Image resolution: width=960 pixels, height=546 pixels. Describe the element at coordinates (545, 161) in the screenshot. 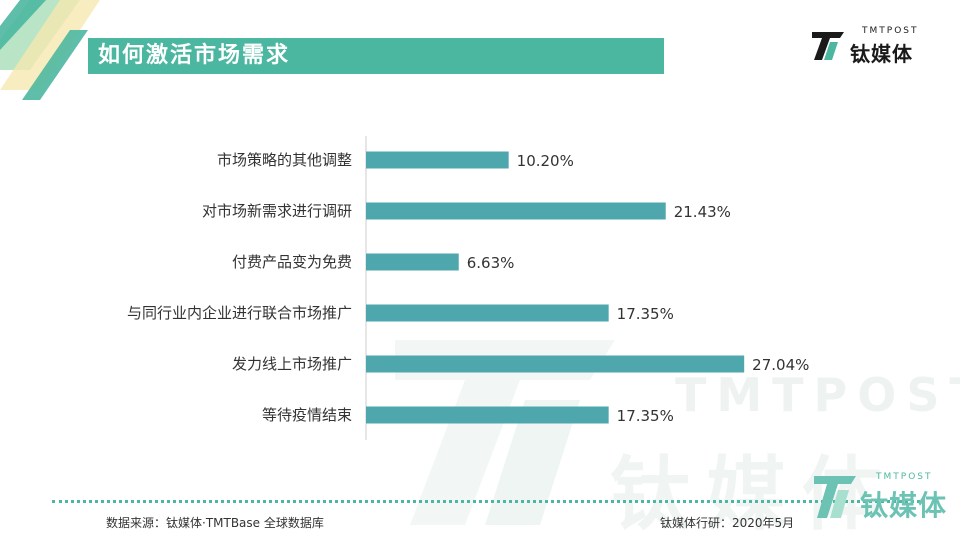

I see `value-label: 10.20%` at that location.